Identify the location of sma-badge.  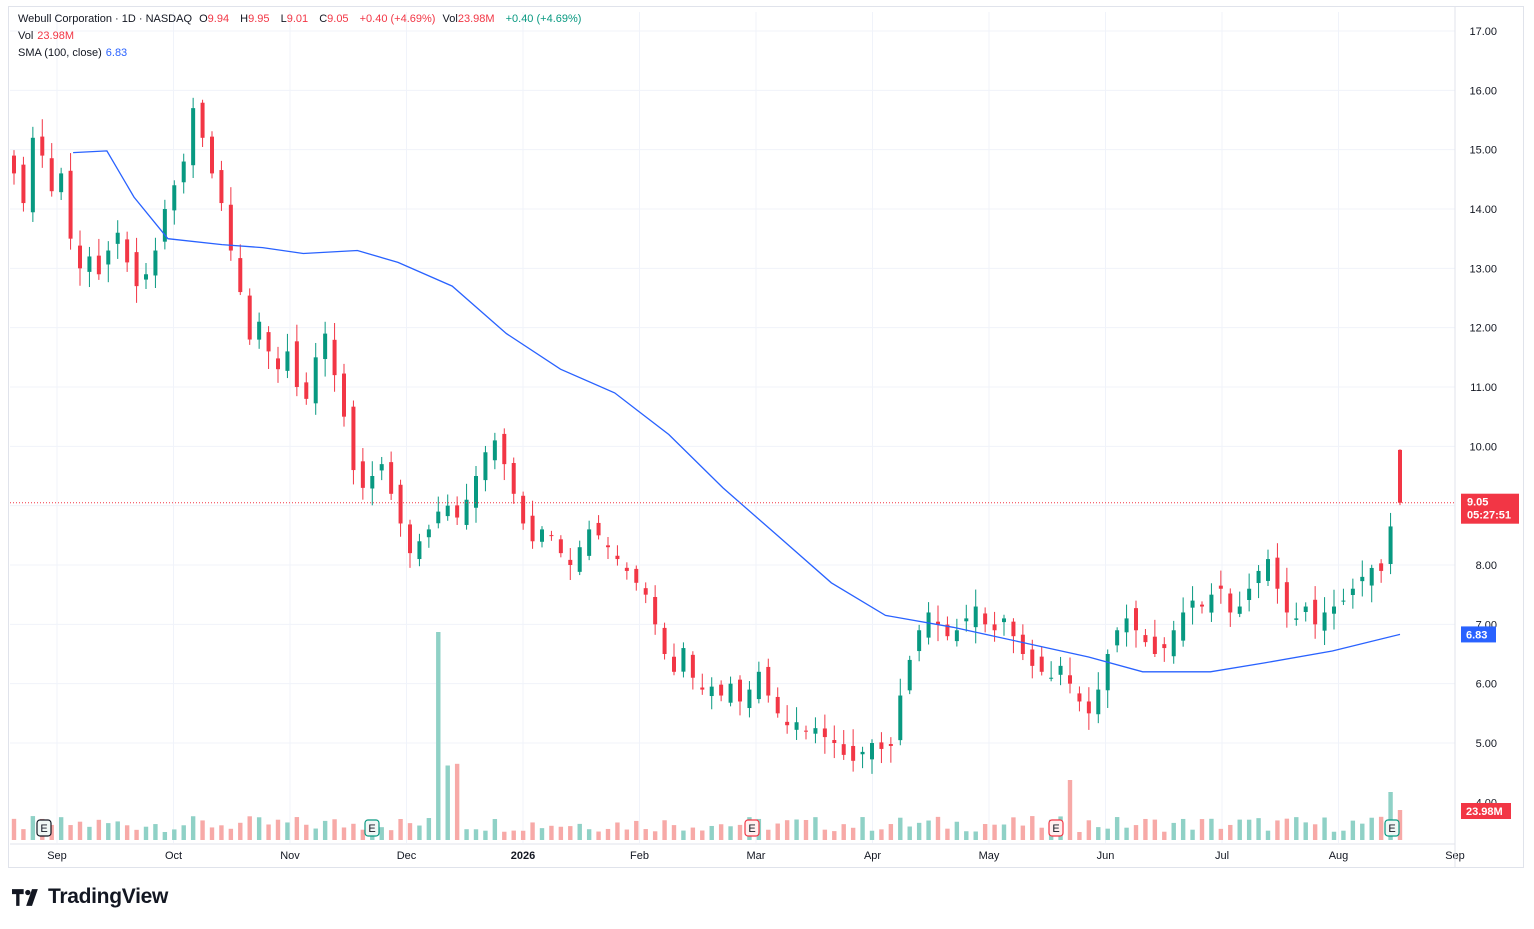
(1478, 634).